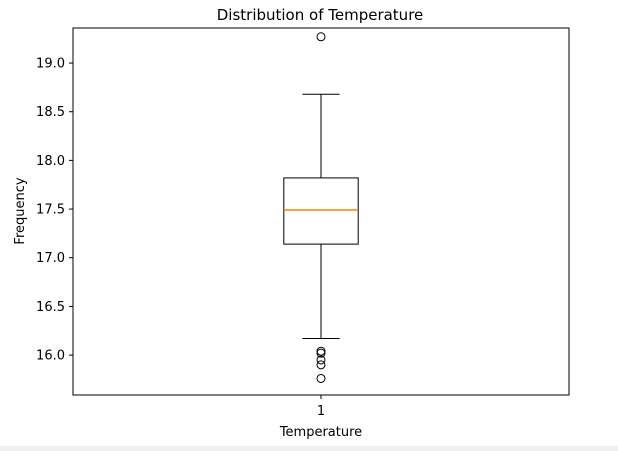 The image size is (618, 451). I want to click on interquartile-box, so click(321, 211).